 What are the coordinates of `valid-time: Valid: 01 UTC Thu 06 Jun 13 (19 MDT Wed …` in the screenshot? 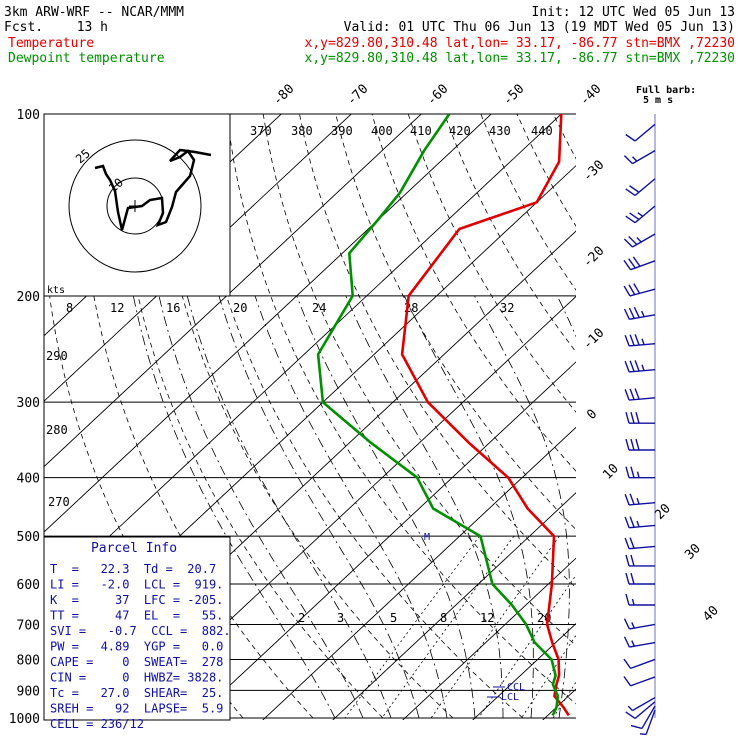 It's located at (539, 27).